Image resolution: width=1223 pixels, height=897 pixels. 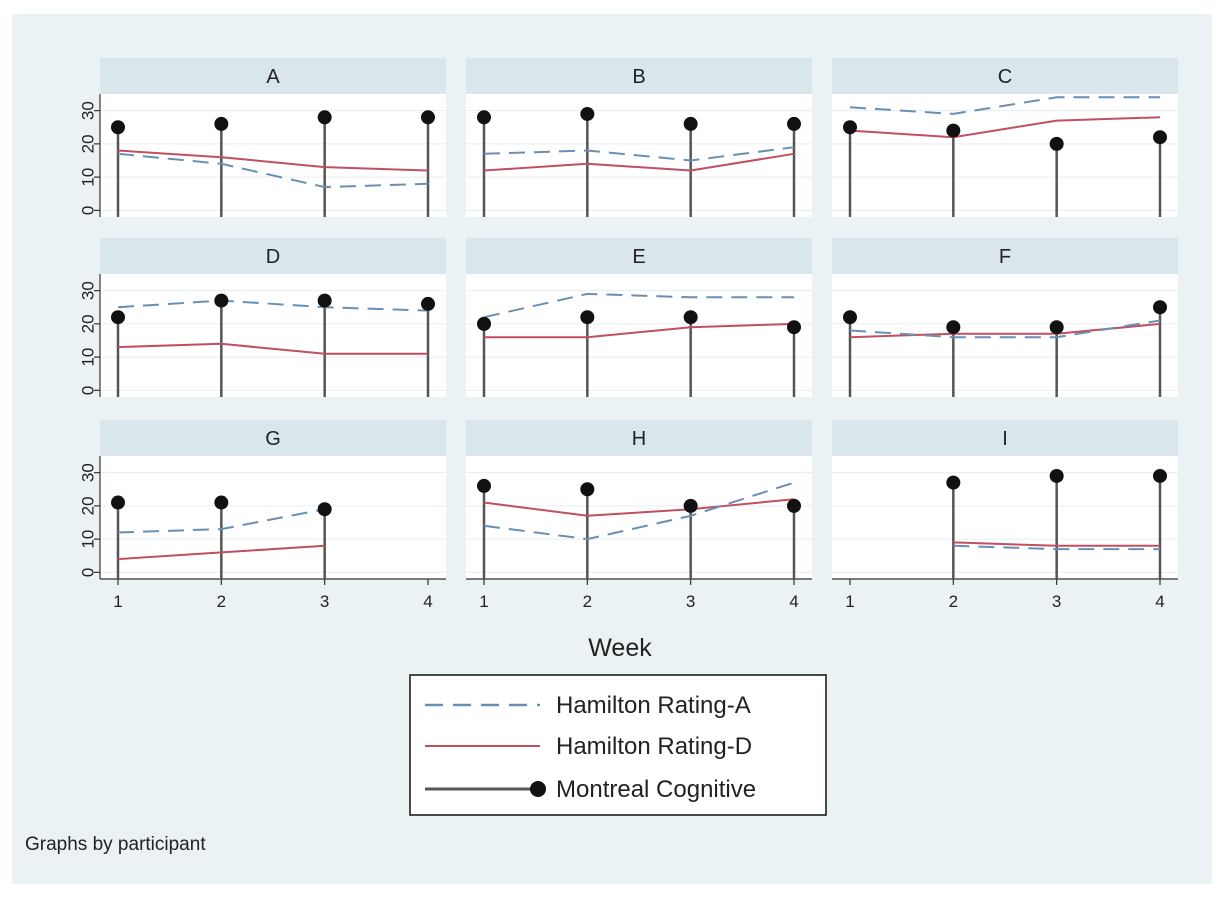 I want to click on panel-title: H, so click(x=639, y=439).